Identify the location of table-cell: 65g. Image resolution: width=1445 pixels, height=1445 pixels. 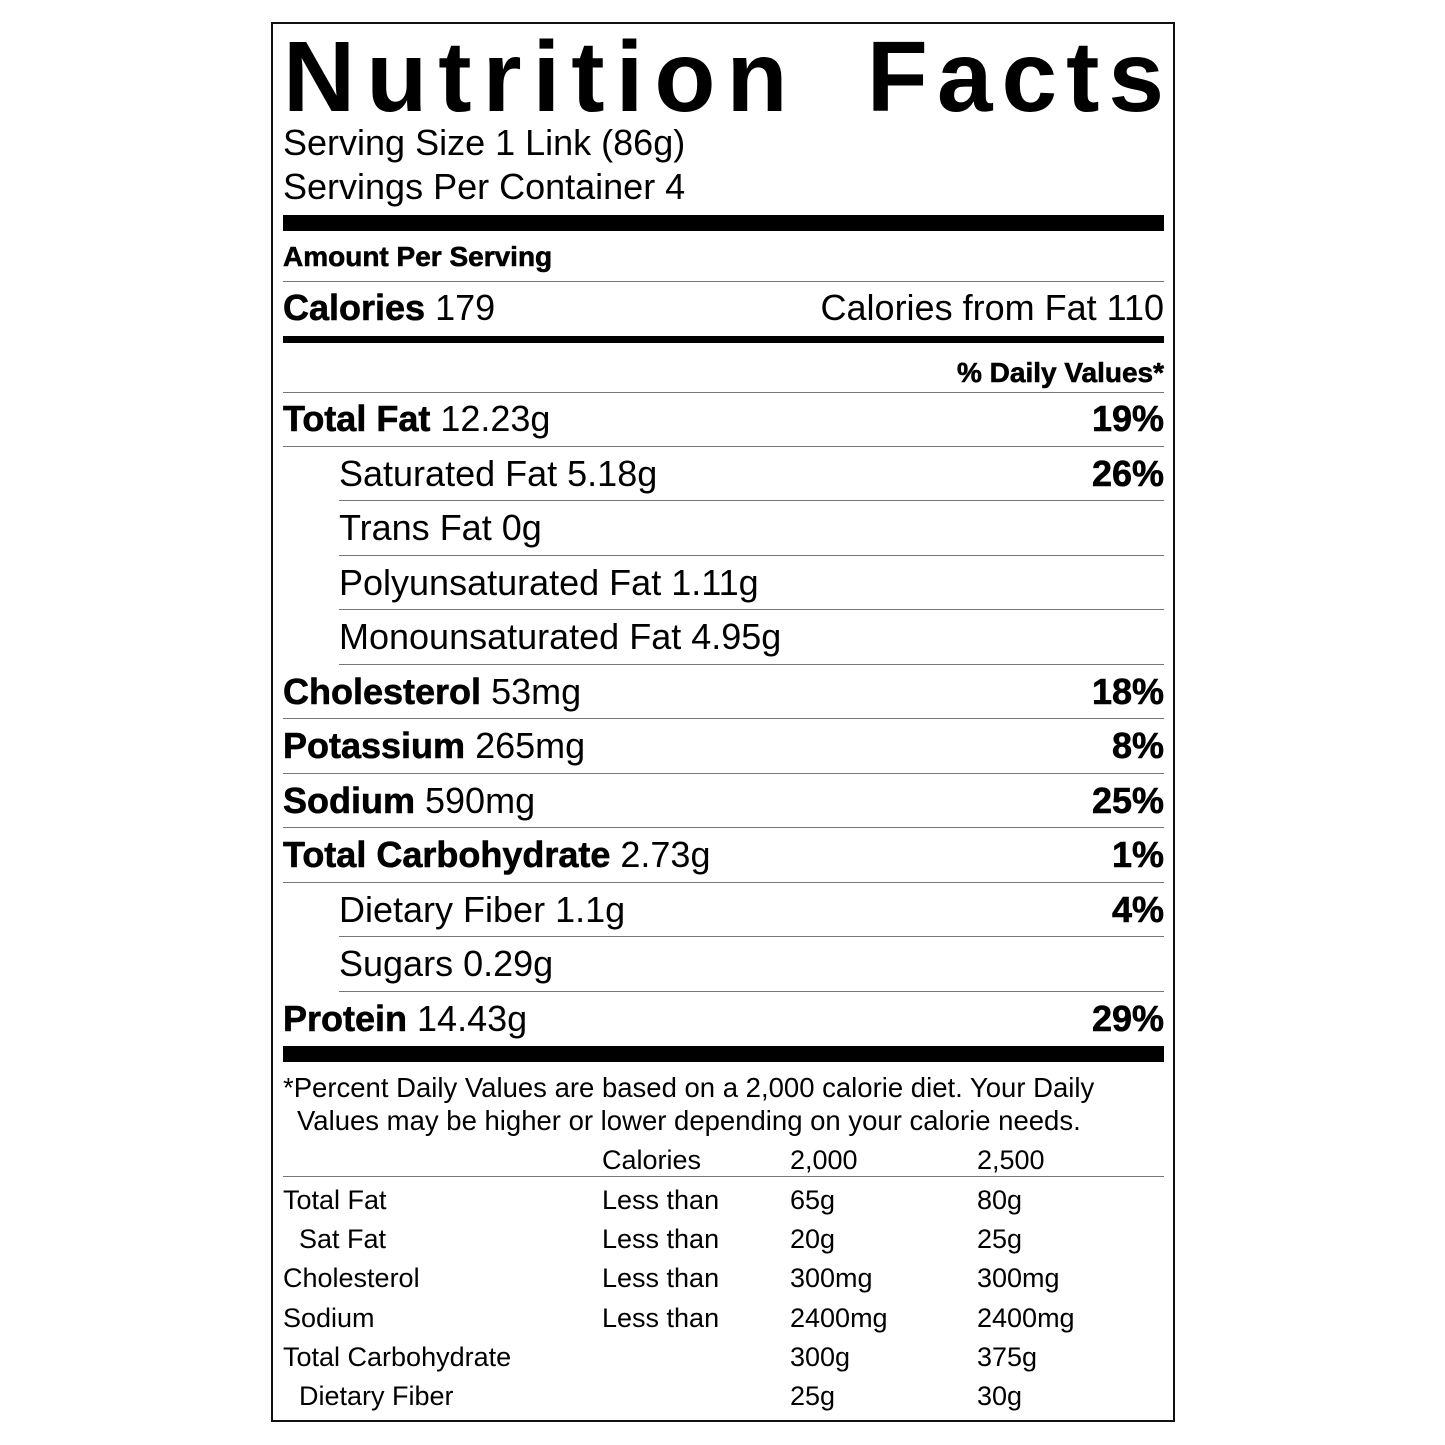
(813, 1200).